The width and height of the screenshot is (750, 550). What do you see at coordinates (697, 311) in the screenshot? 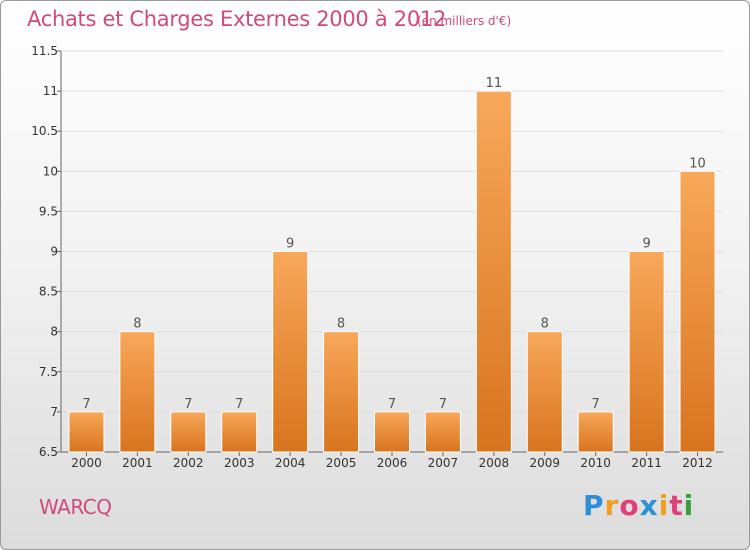
I see `bar-2012` at bounding box center [697, 311].